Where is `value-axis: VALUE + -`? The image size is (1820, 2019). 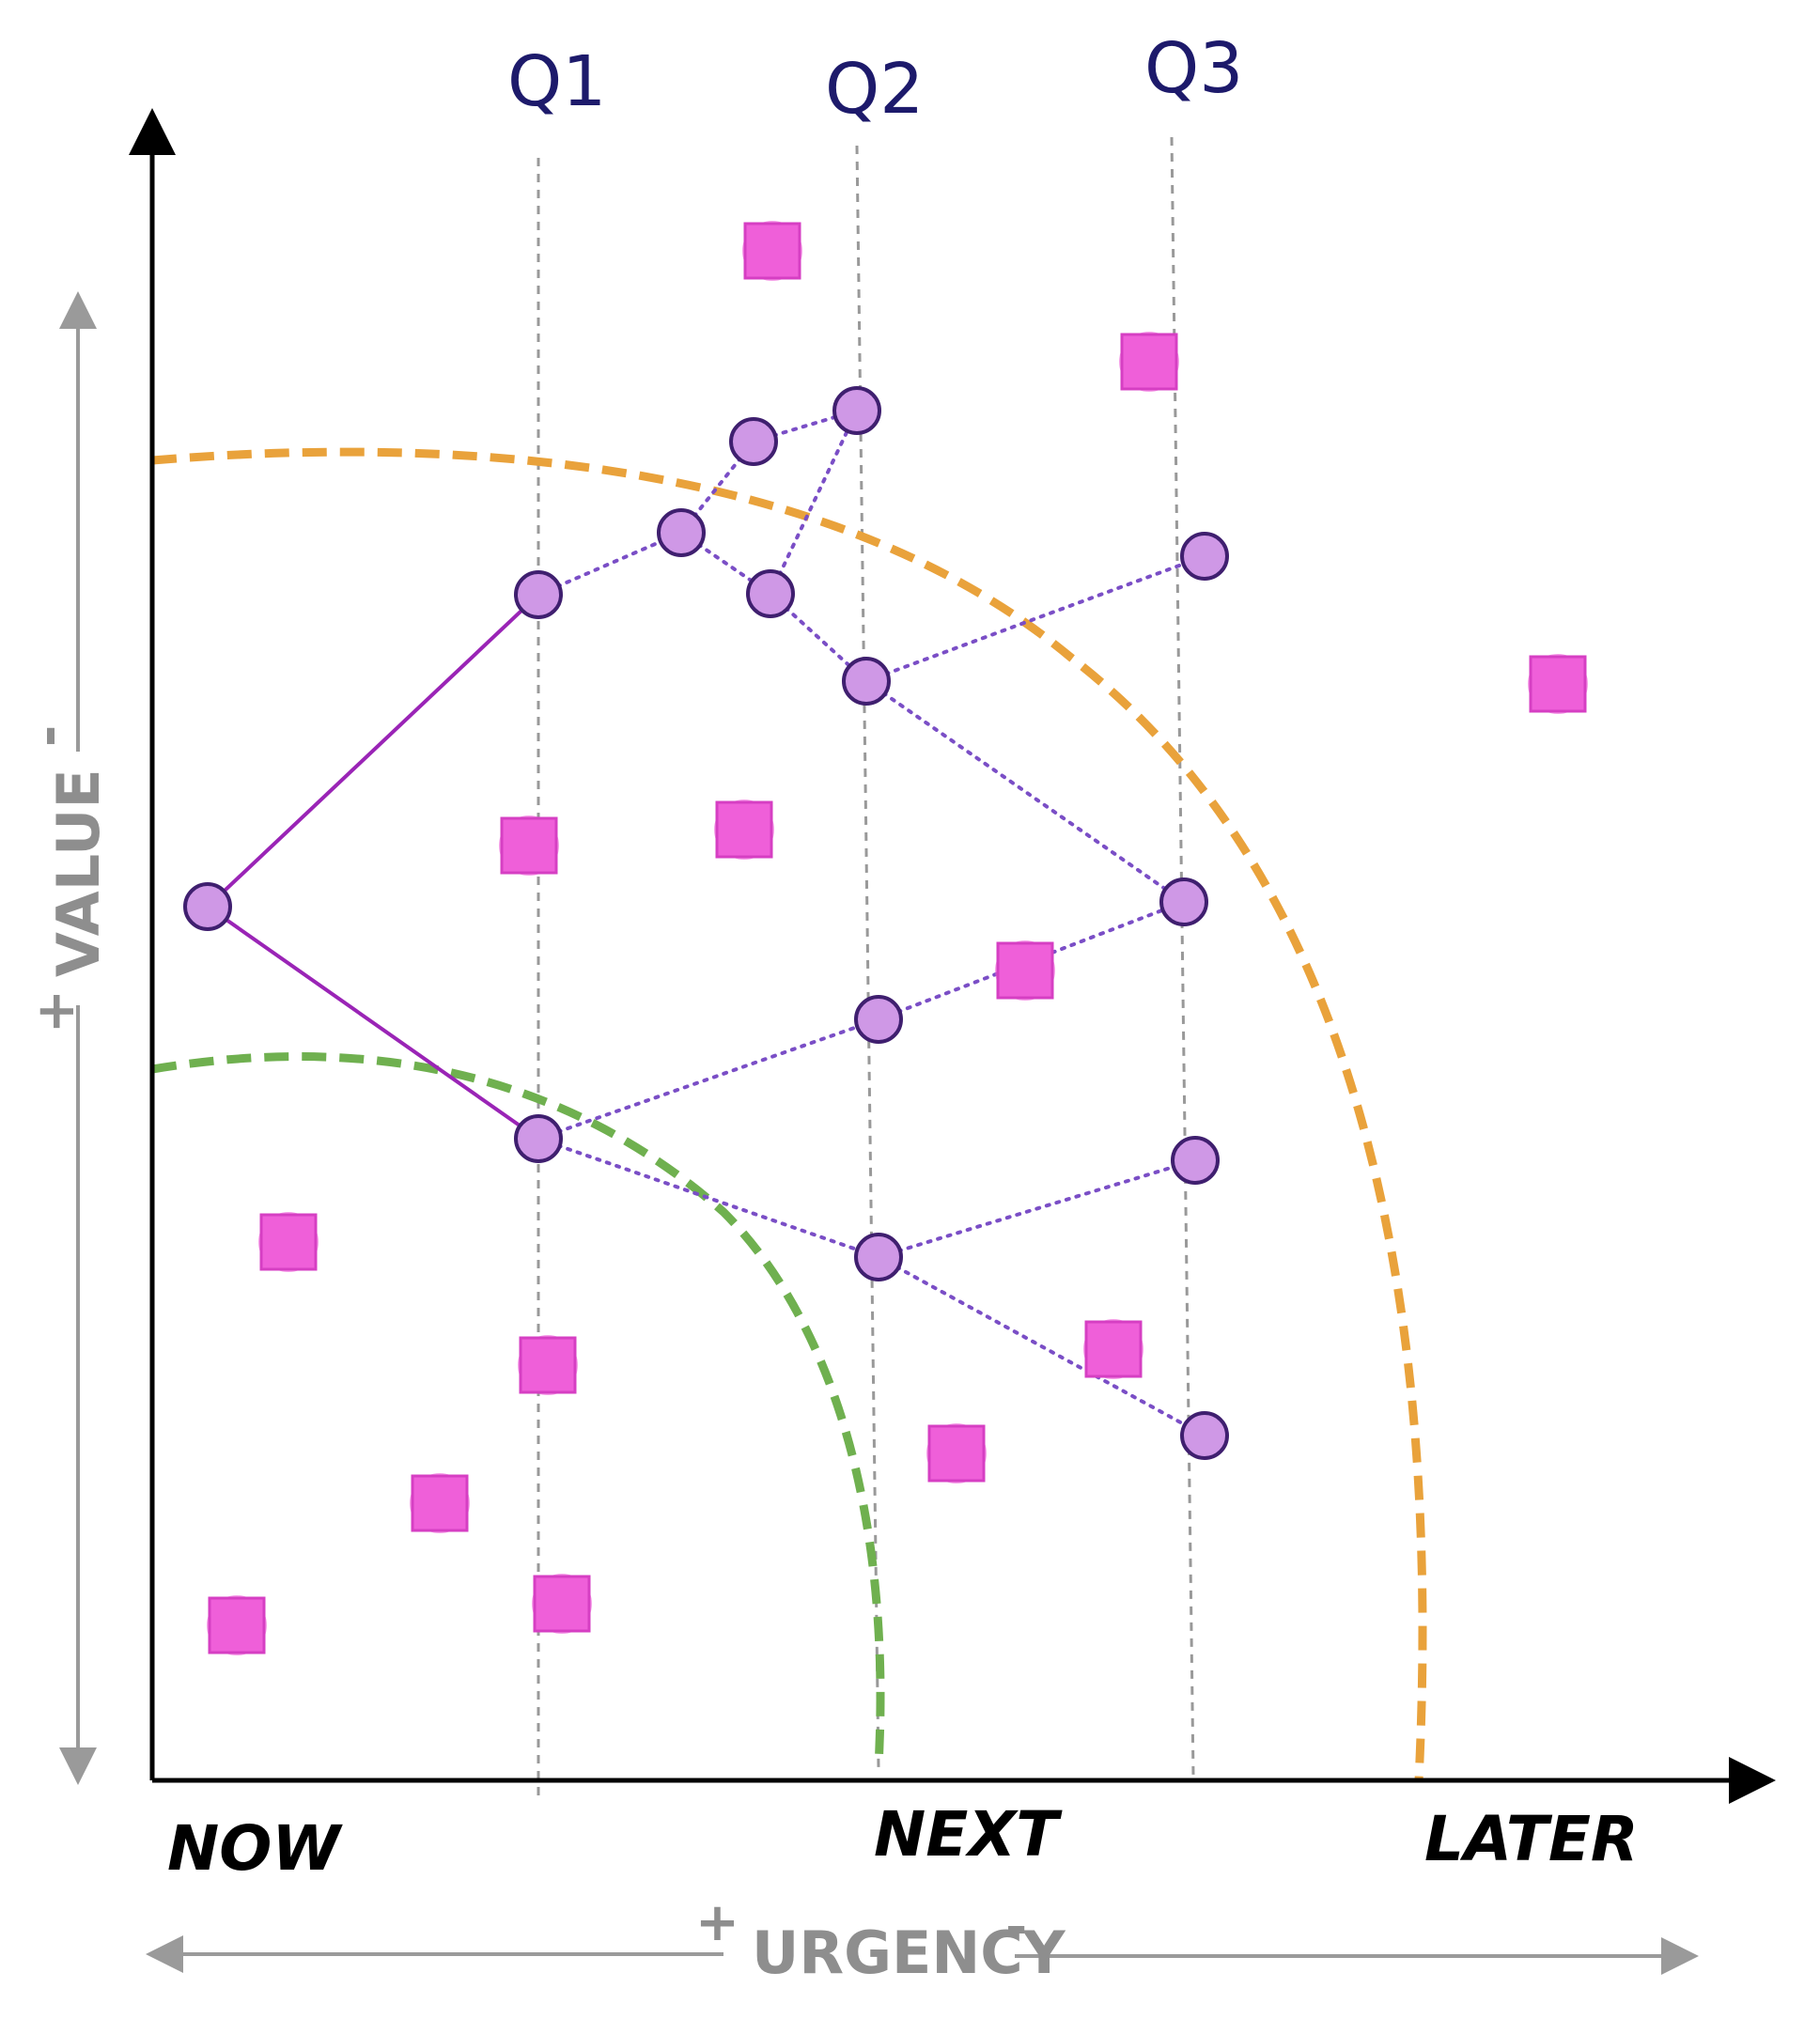
value-axis: VALUE + - is located at coordinates (65, 1038).